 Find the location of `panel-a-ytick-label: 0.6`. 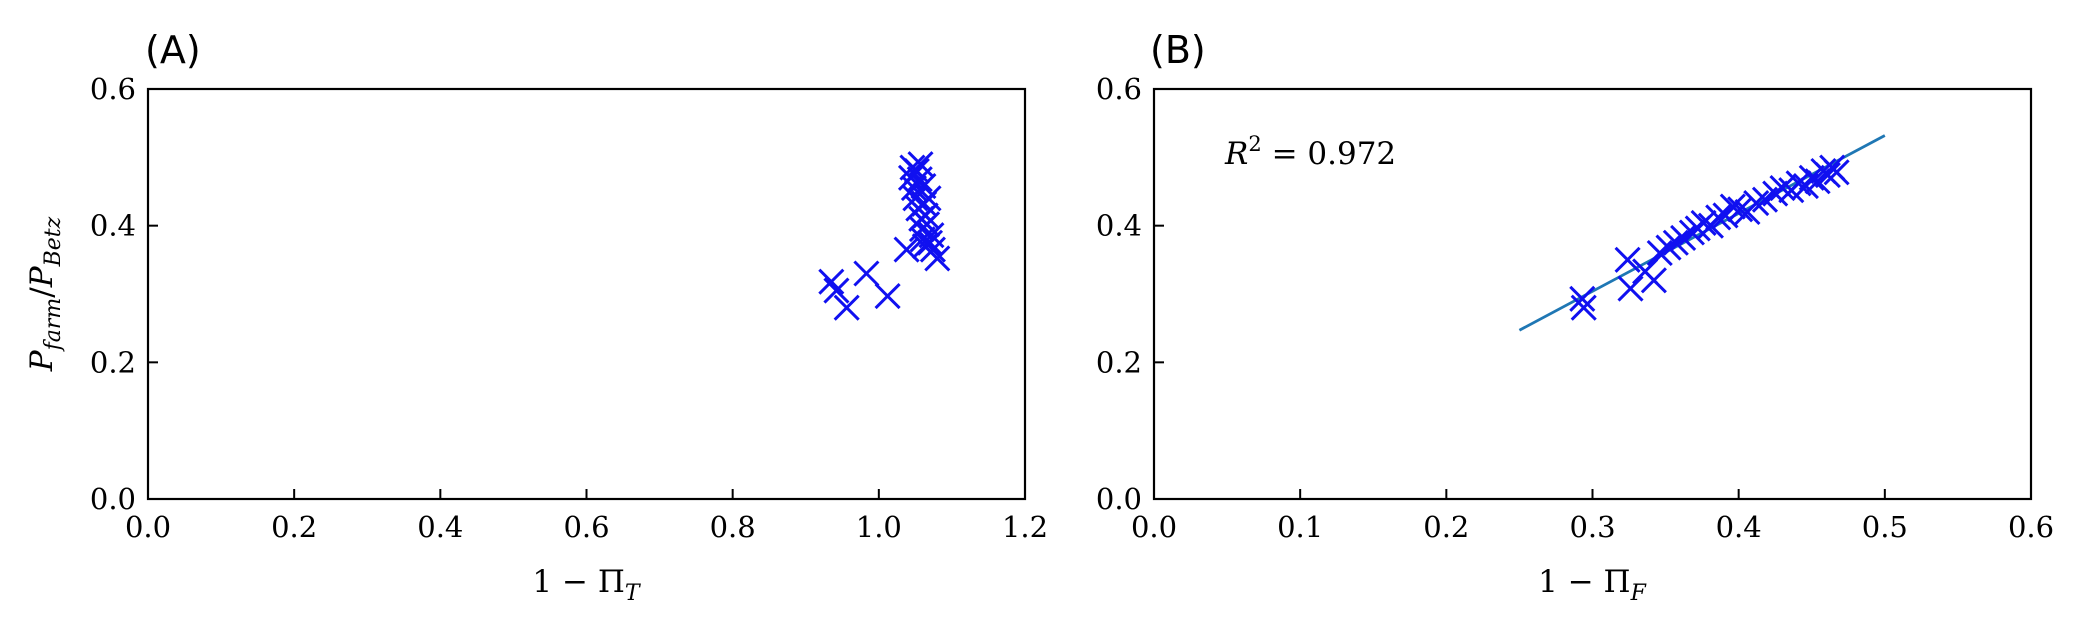

panel-a-ytick-label: 0.6 is located at coordinates (113, 89).